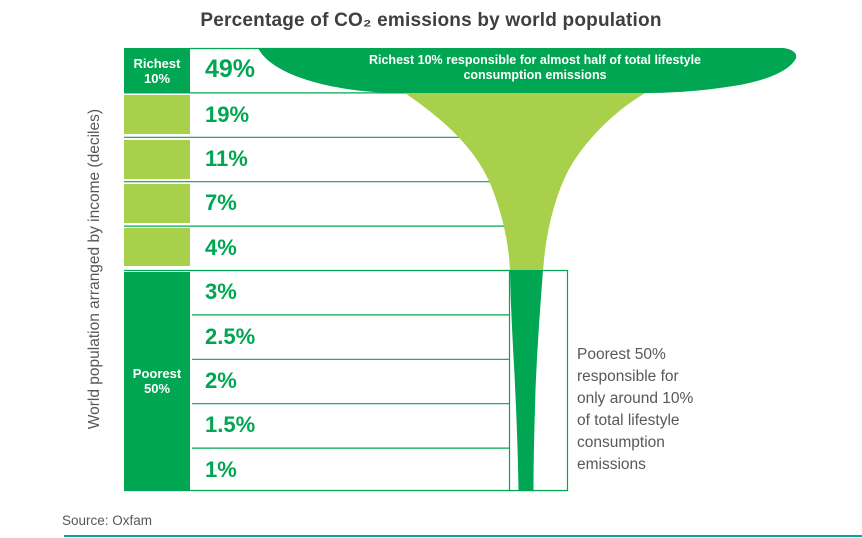  What do you see at coordinates (221, 291) in the screenshot?
I see `value-label-decile-5: 3%` at bounding box center [221, 291].